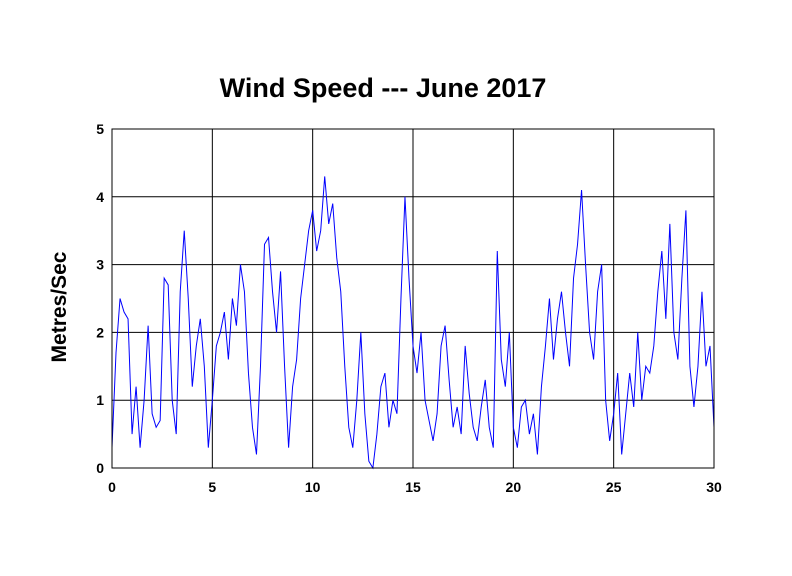 This screenshot has width=792, height=576. What do you see at coordinates (100, 332) in the screenshot?
I see `y-tick-label: 2` at bounding box center [100, 332].